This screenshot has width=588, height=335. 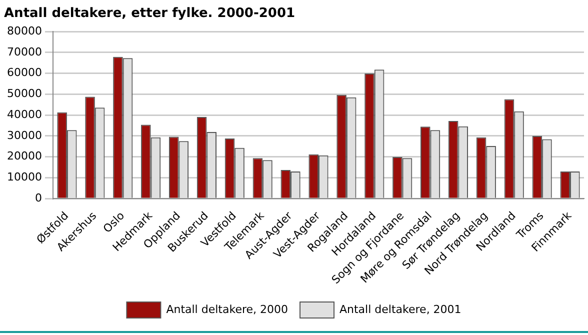 I want to click on y-tick-label: 60000, so click(x=24, y=73).